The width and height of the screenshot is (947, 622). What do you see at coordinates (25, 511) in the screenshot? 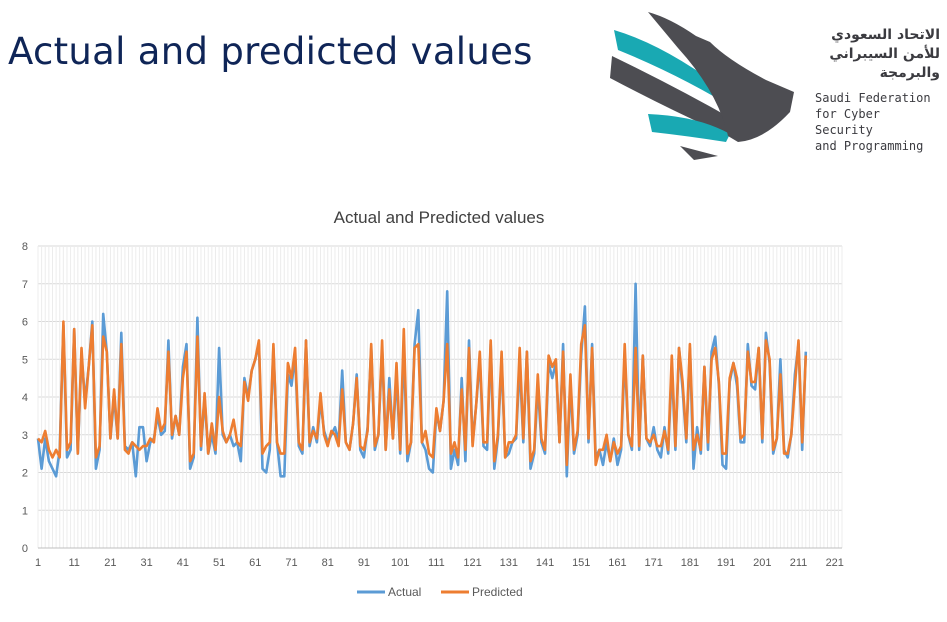
I see `y-tick-label: 1` at bounding box center [25, 511].